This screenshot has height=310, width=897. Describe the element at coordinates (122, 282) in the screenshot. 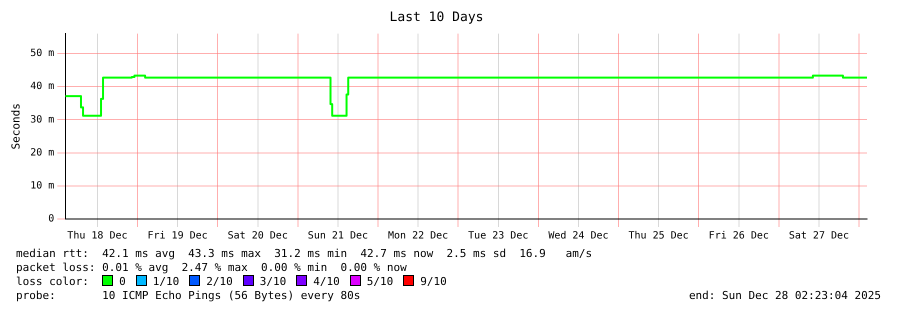

I see `legend-label: 0` at that location.